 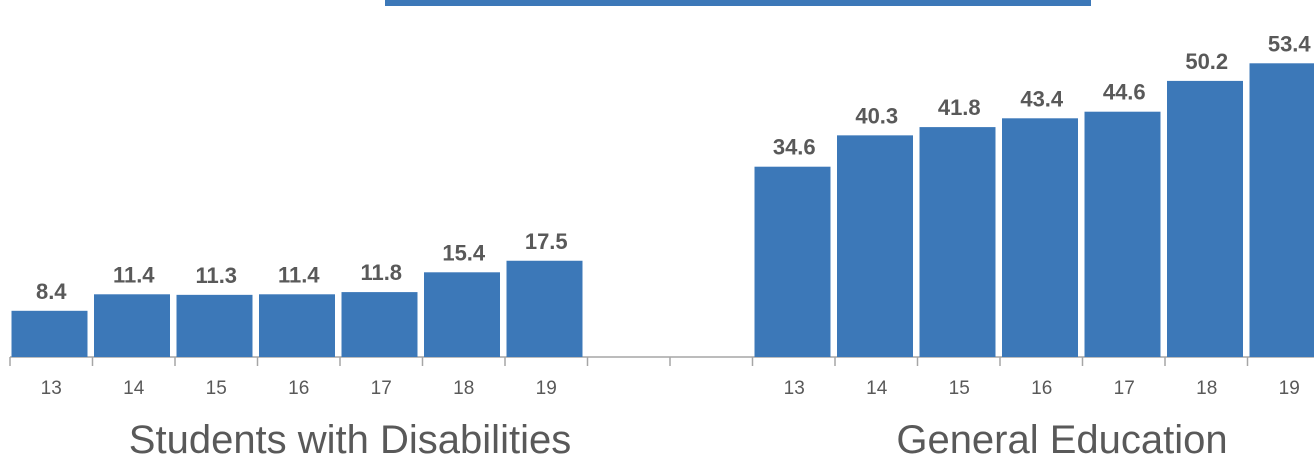 I want to click on header-bar, so click(x=738, y=3).